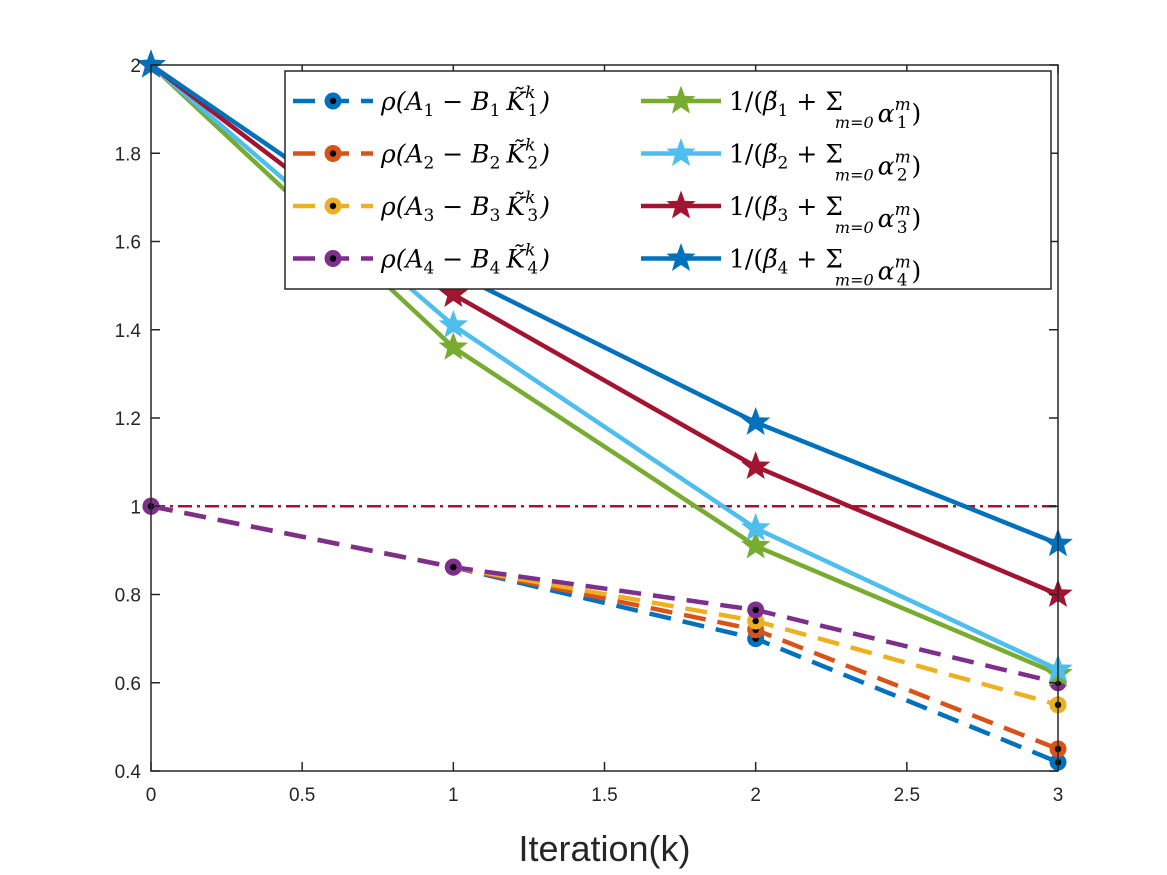 This screenshot has height=875, width=1167. I want to click on x-tick-label: 1.5, so click(604, 795).